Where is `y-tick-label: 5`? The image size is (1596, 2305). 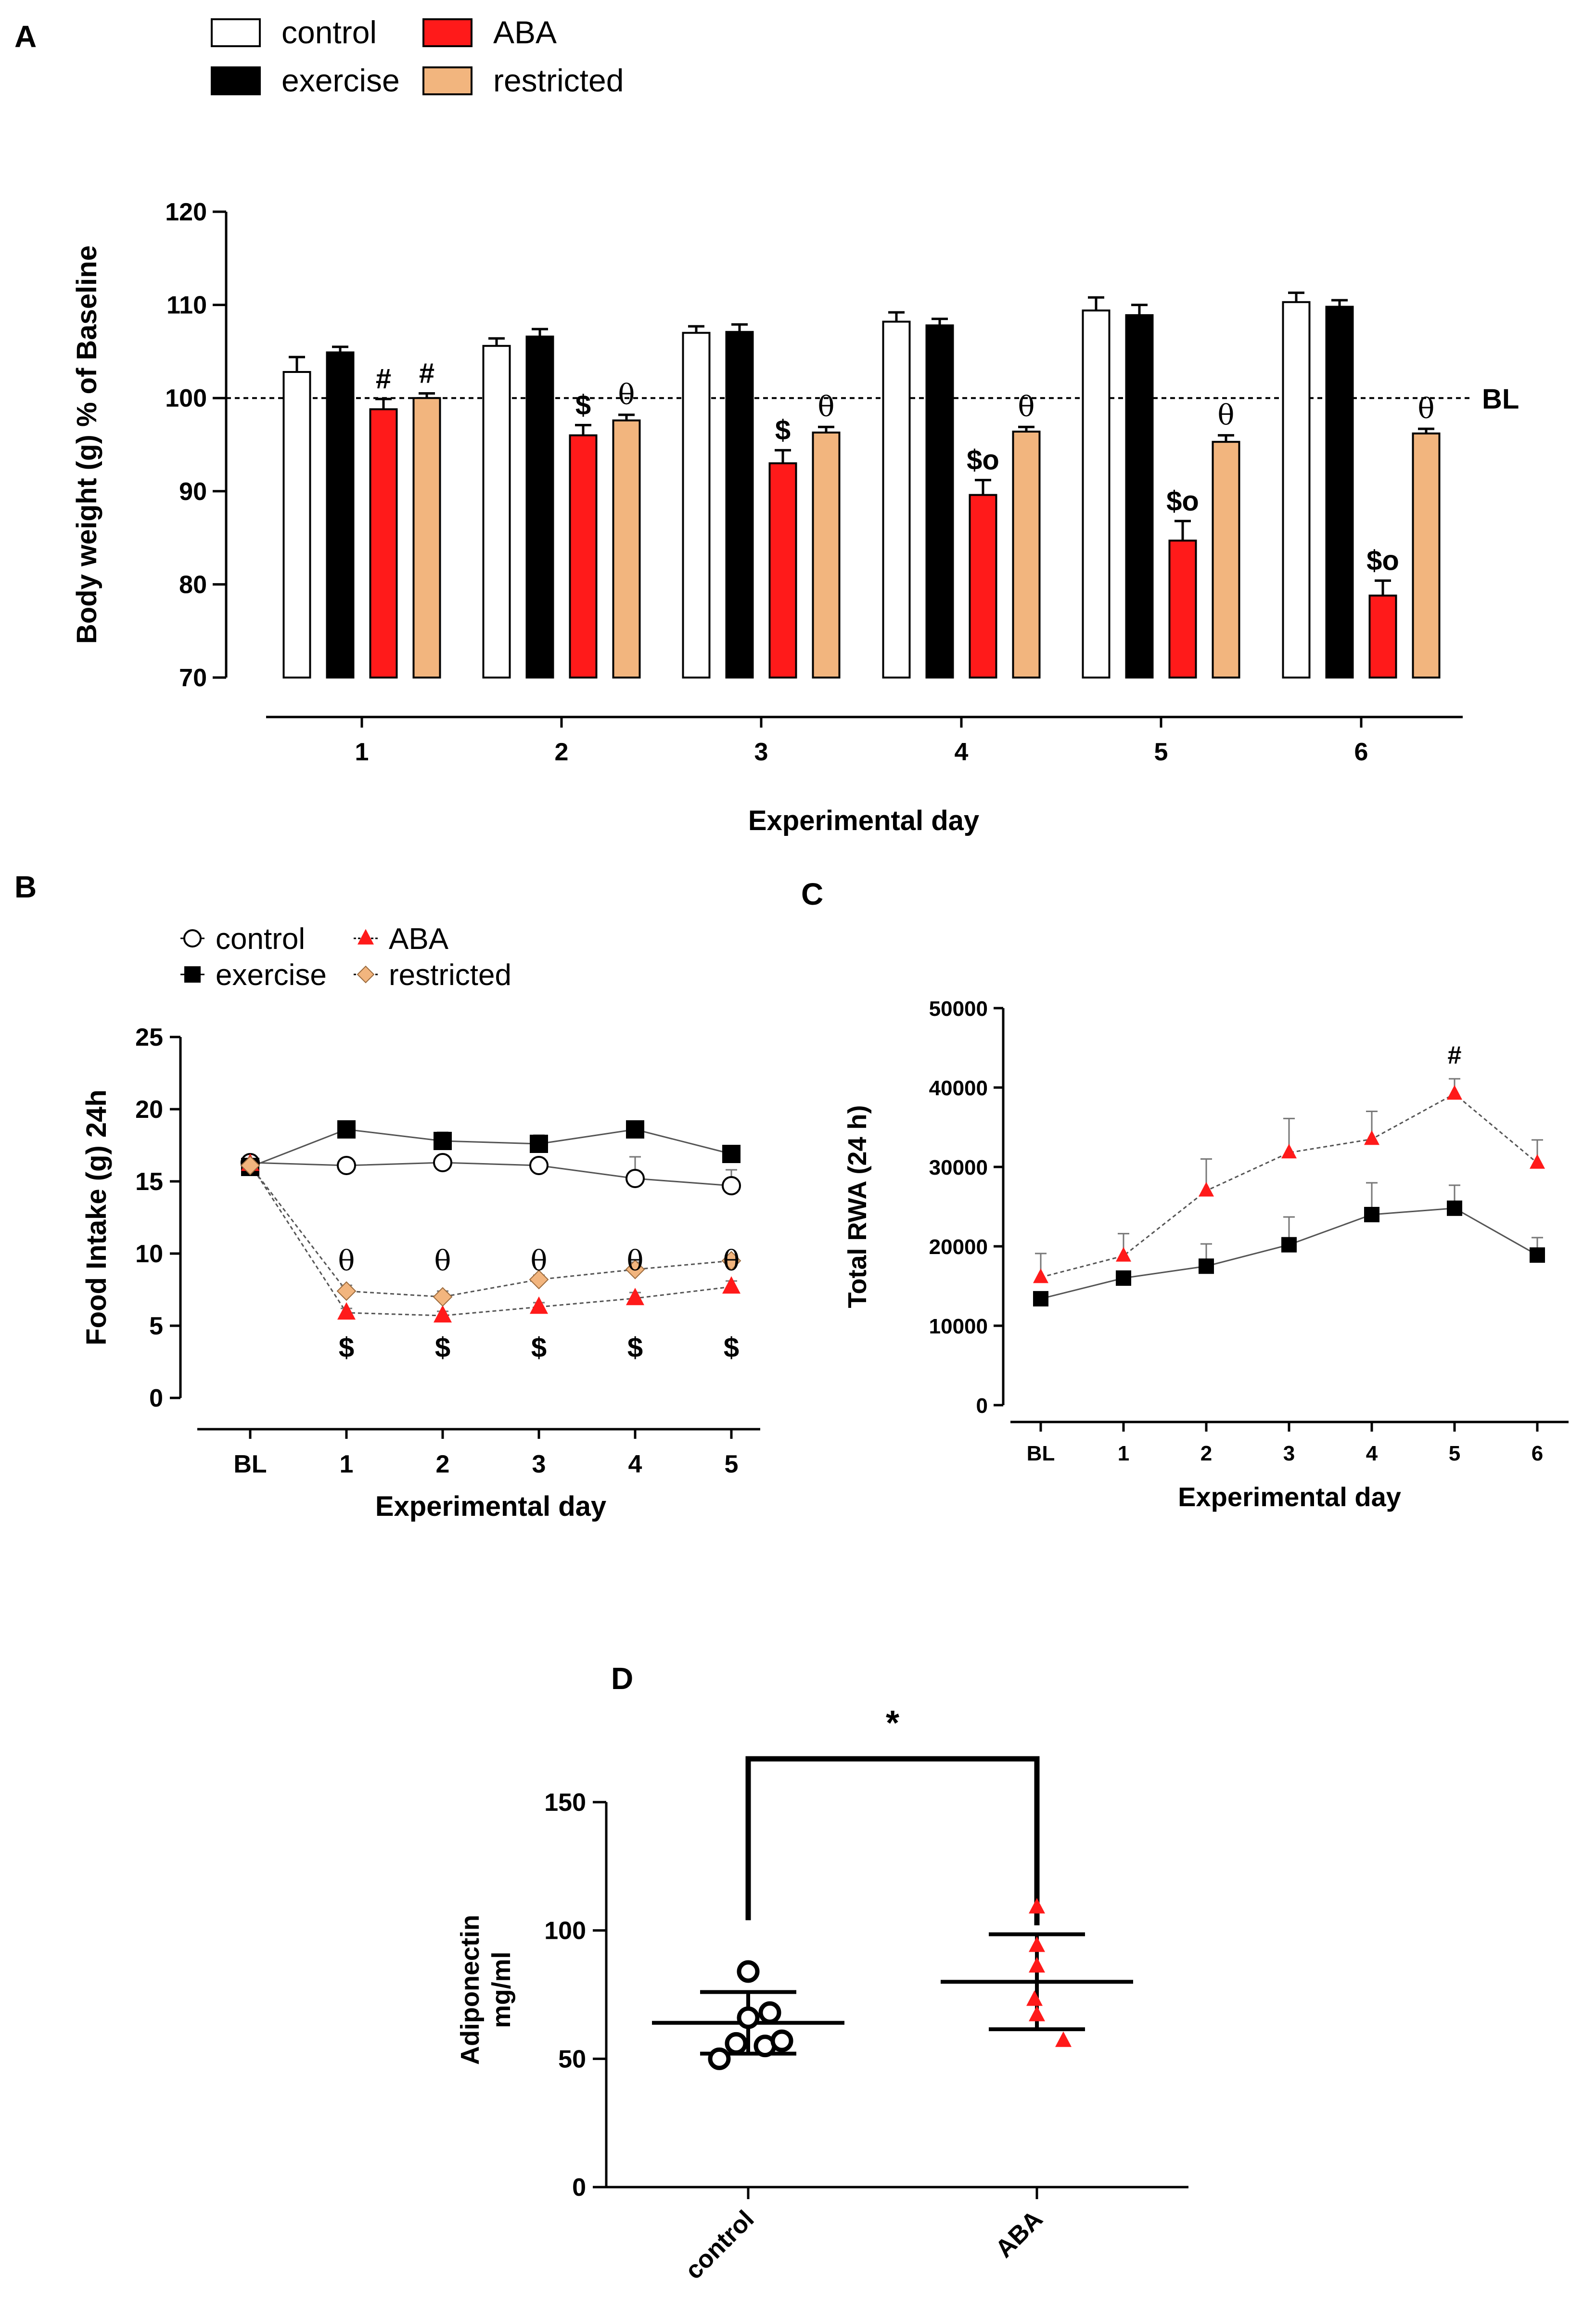 y-tick-label: 5 is located at coordinates (156, 1326).